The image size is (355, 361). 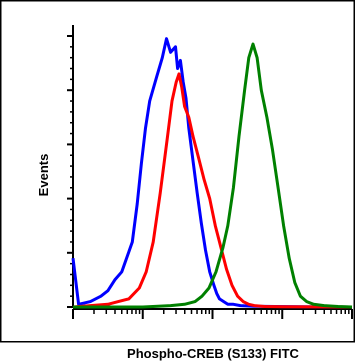 What do you see at coordinates (213, 353) in the screenshot?
I see `x-axis-title: Phospho-CREB (S133) FITC` at bounding box center [213, 353].